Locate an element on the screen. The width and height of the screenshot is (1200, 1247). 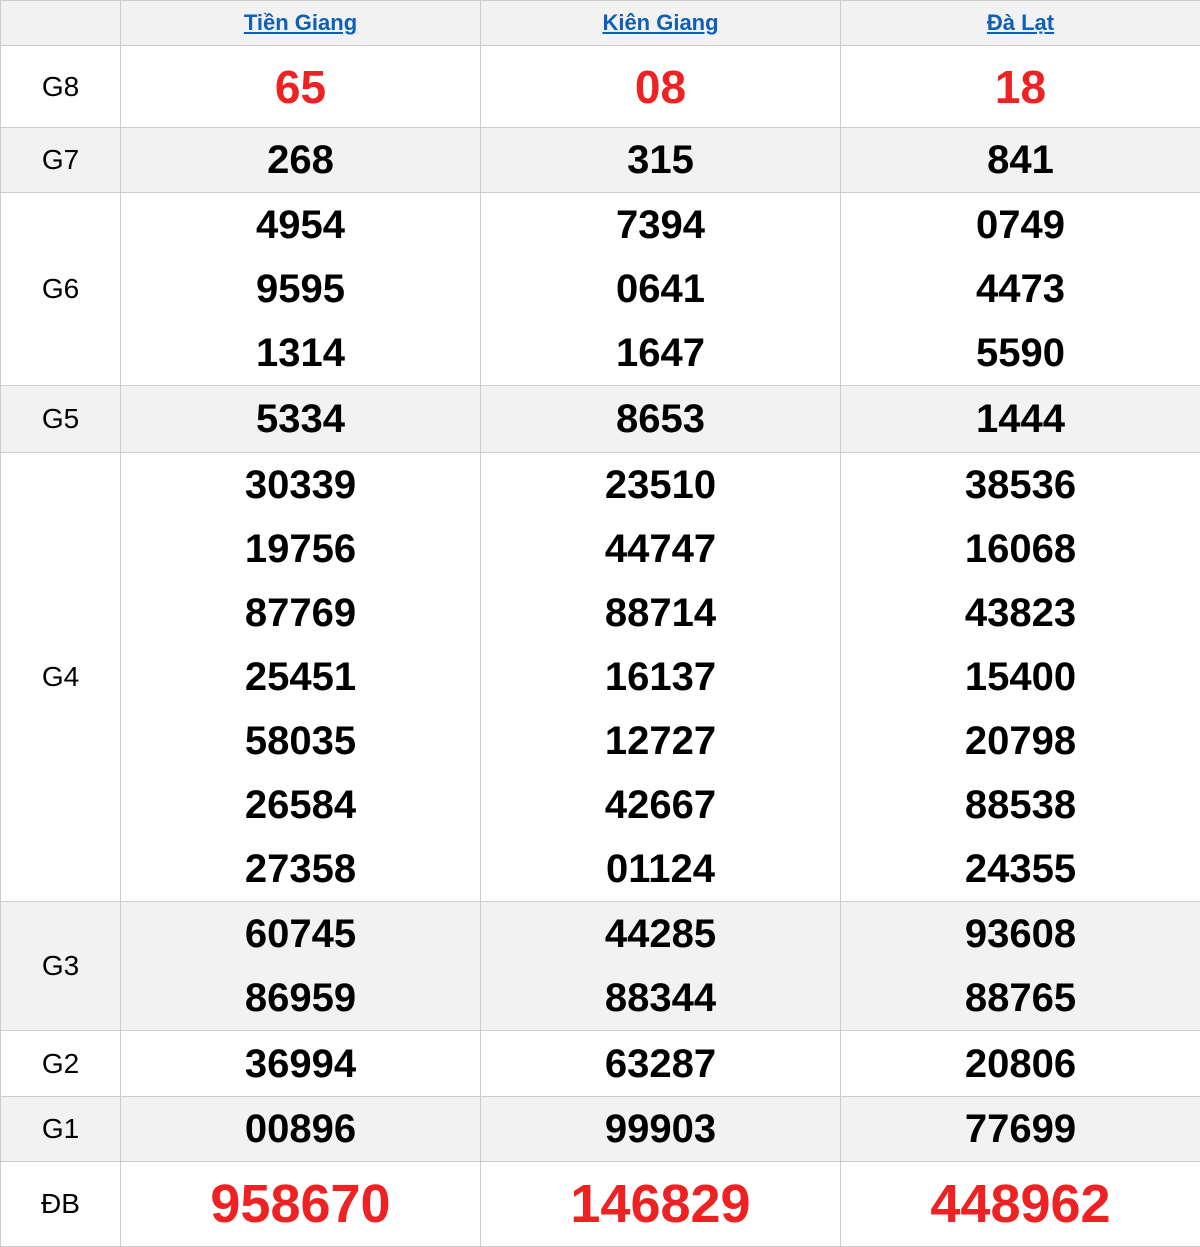
prize-number: 20806 is located at coordinates (1020, 1064).